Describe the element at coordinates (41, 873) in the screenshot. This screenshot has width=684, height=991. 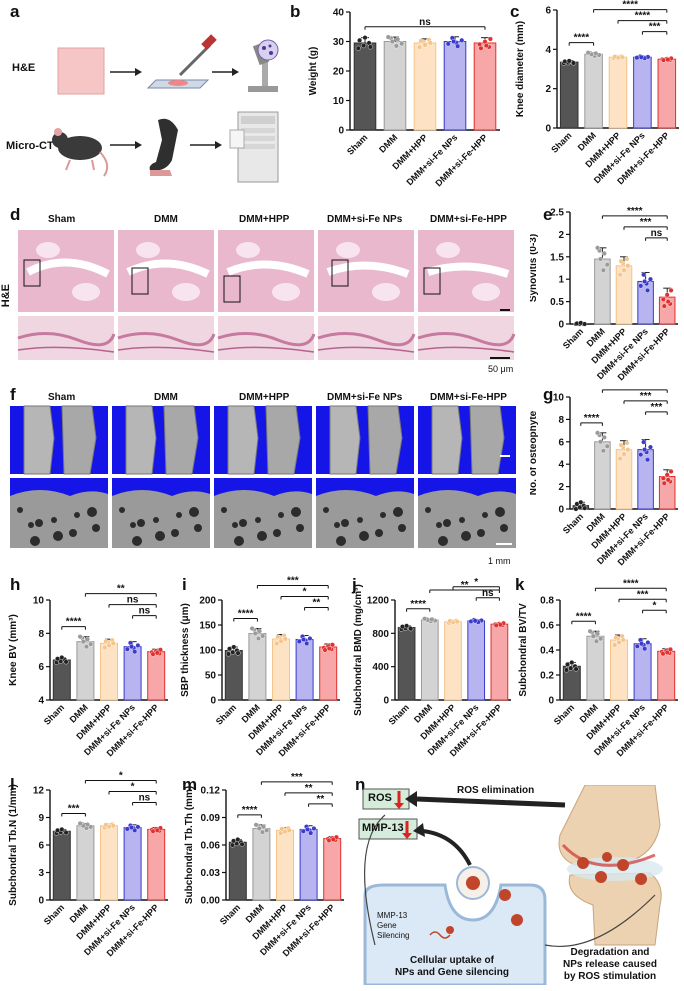
I see `y-tick-label: 3` at that location.